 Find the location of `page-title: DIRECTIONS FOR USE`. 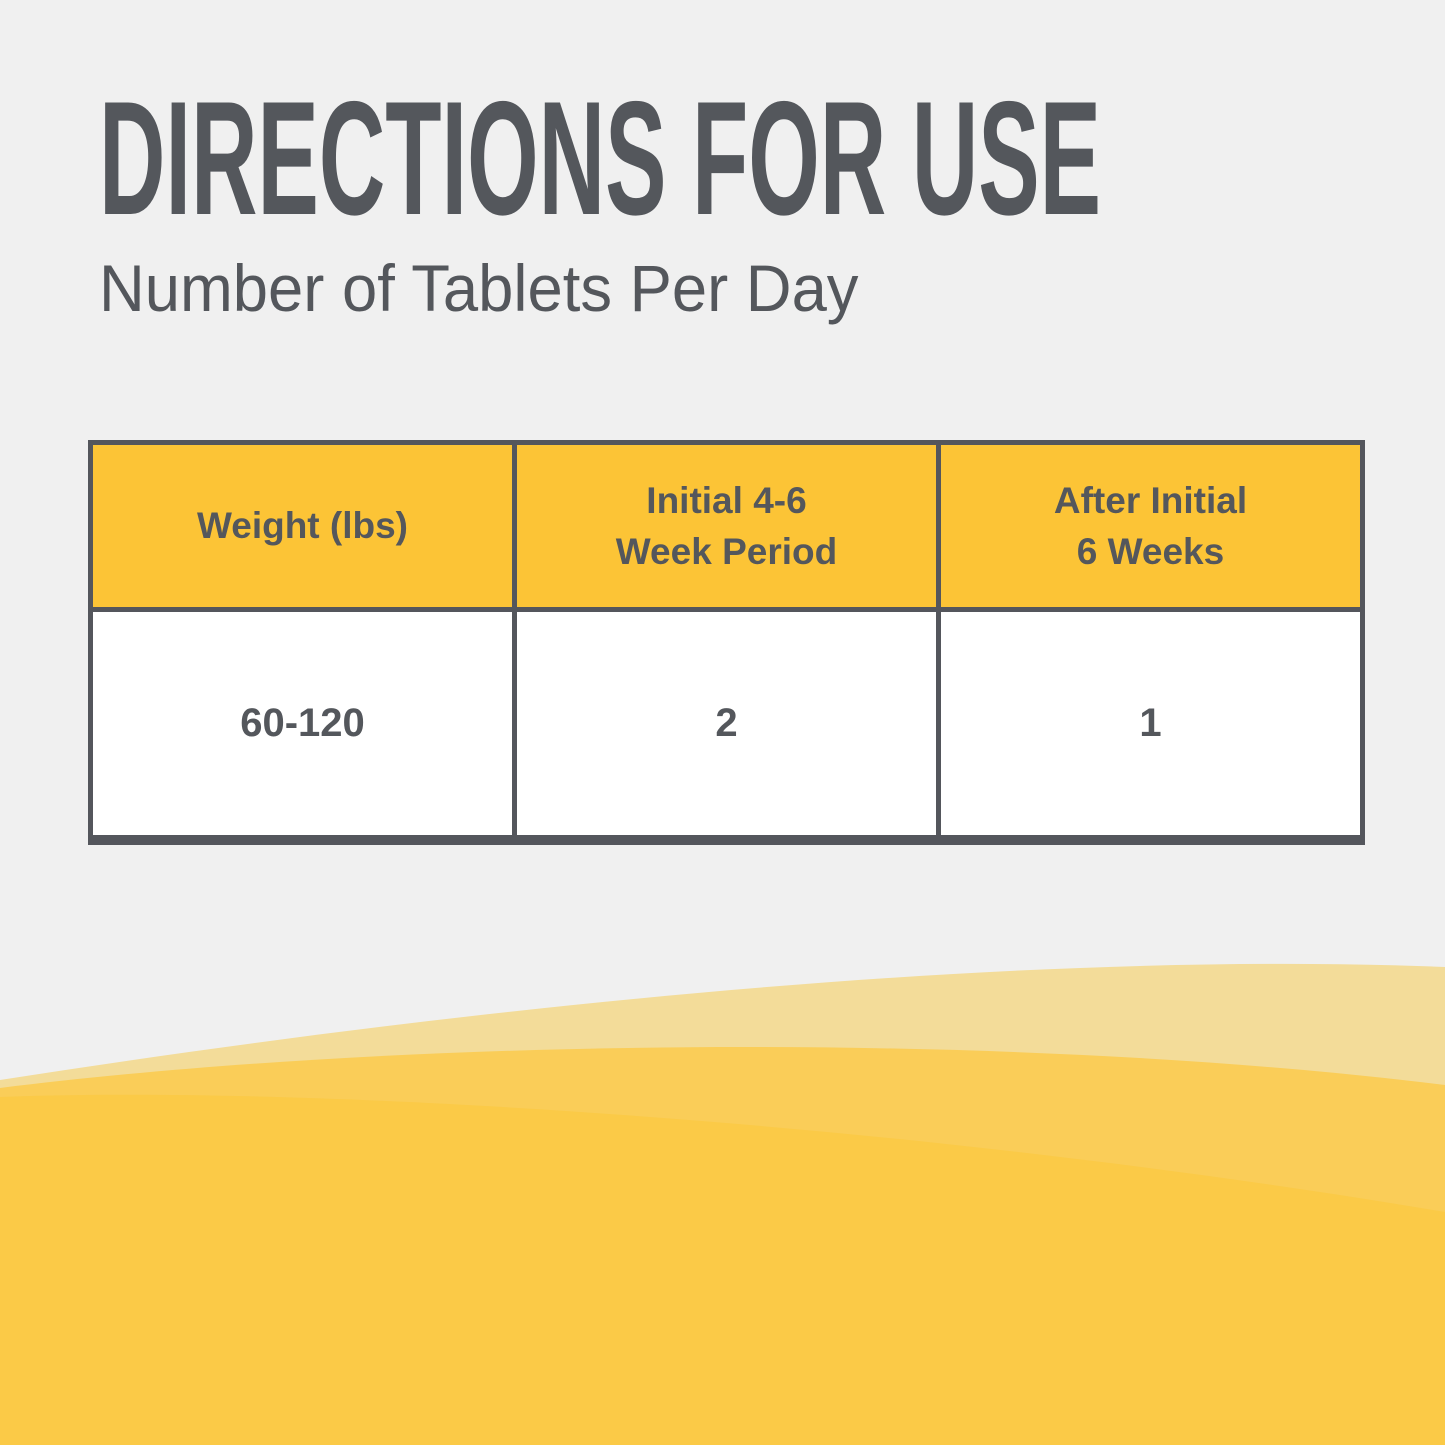

page-title: DIRECTIONS FOR USE is located at coordinates (600, 158).